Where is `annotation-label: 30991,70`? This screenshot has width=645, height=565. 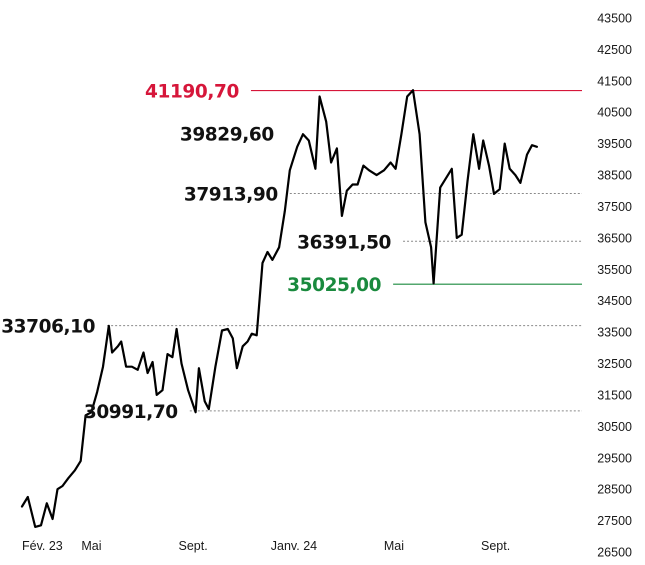 annotation-label: 30991,70 is located at coordinates (131, 412).